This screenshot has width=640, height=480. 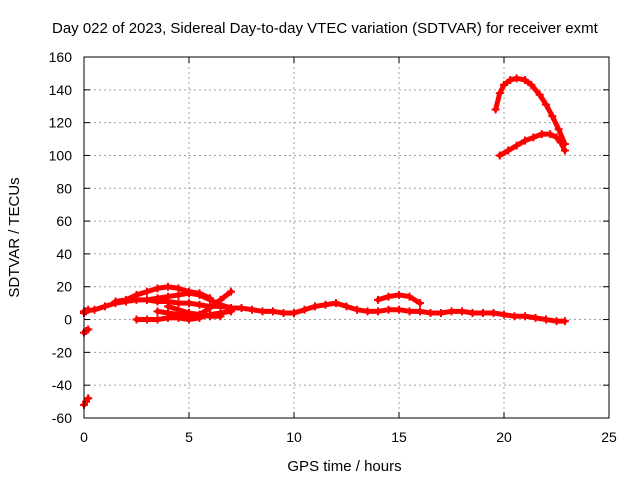 I want to click on y-tick-label: 120, so click(x=61, y=123).